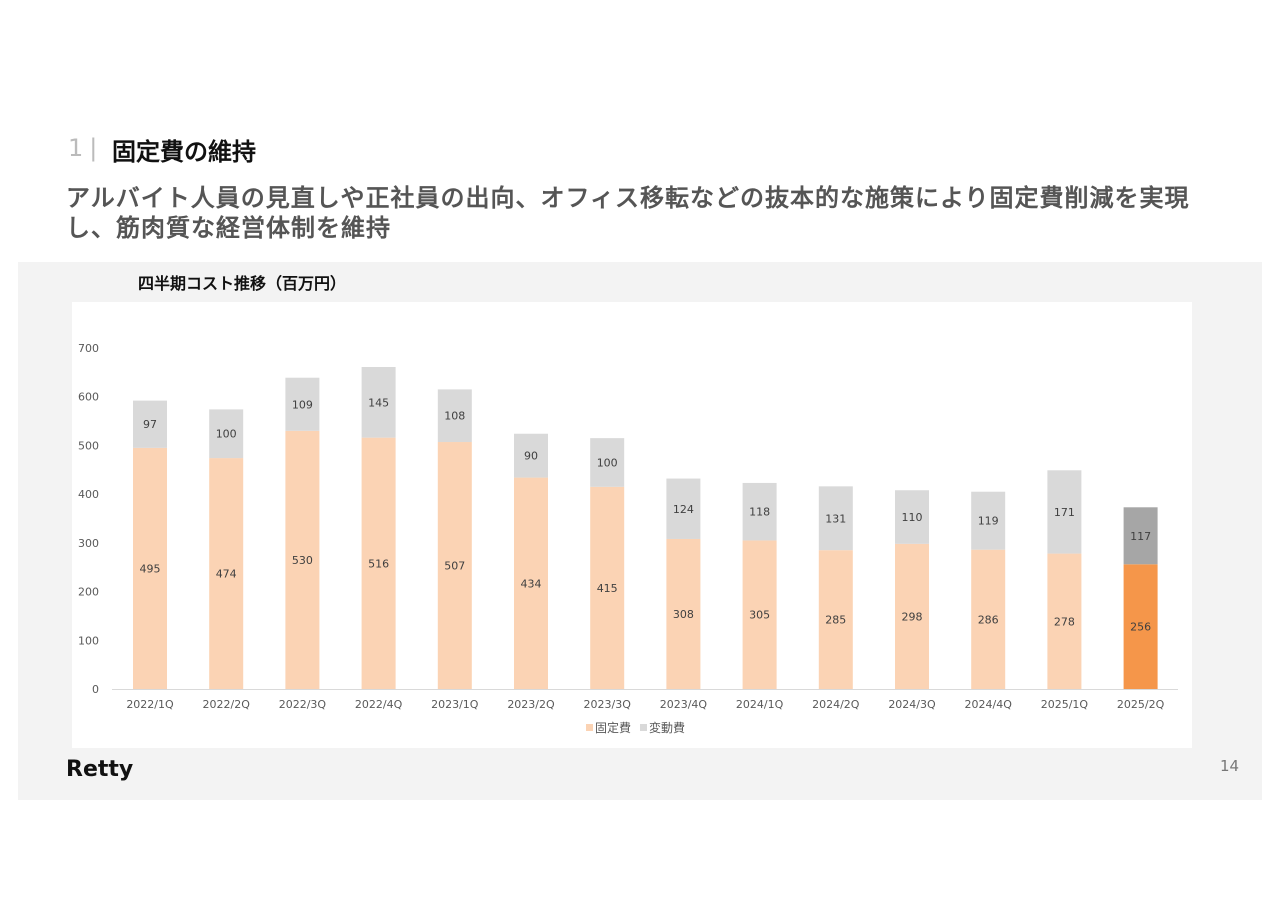  What do you see at coordinates (608, 704) in the screenshot?
I see `x-tick-label: 2023/3Q` at bounding box center [608, 704].